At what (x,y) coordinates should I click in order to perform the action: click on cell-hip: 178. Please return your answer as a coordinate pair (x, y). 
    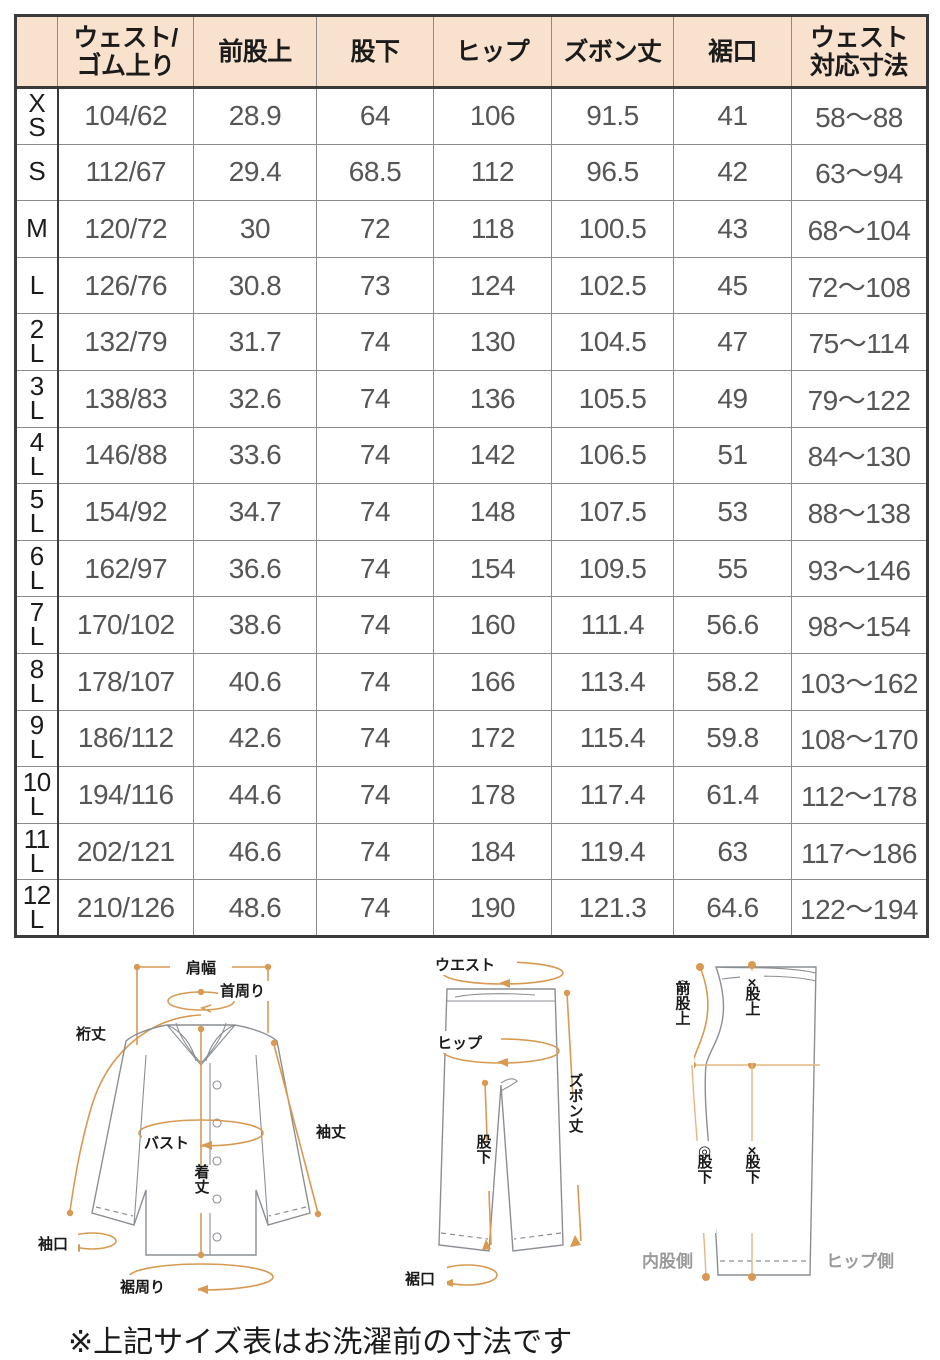
    Looking at the image, I should click on (492, 795).